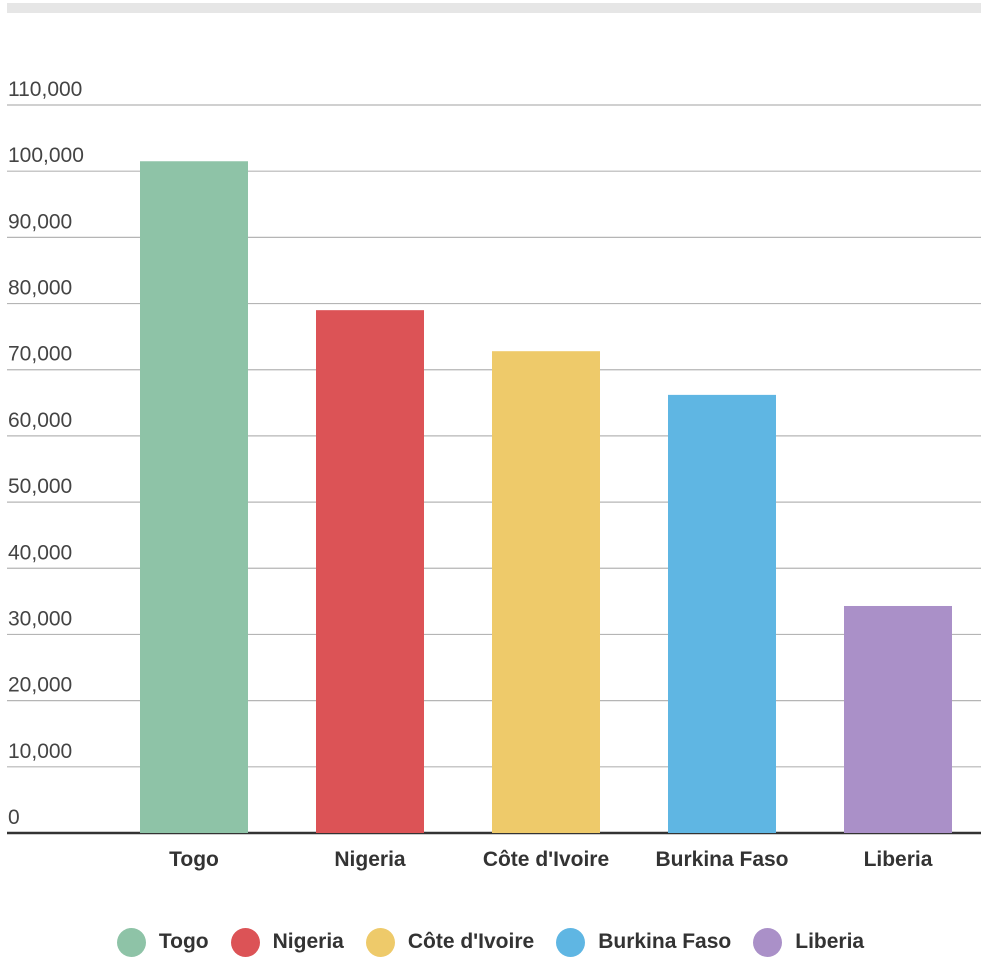 The height and width of the screenshot is (962, 981). What do you see at coordinates (194, 497) in the screenshot?
I see `bar-togo` at bounding box center [194, 497].